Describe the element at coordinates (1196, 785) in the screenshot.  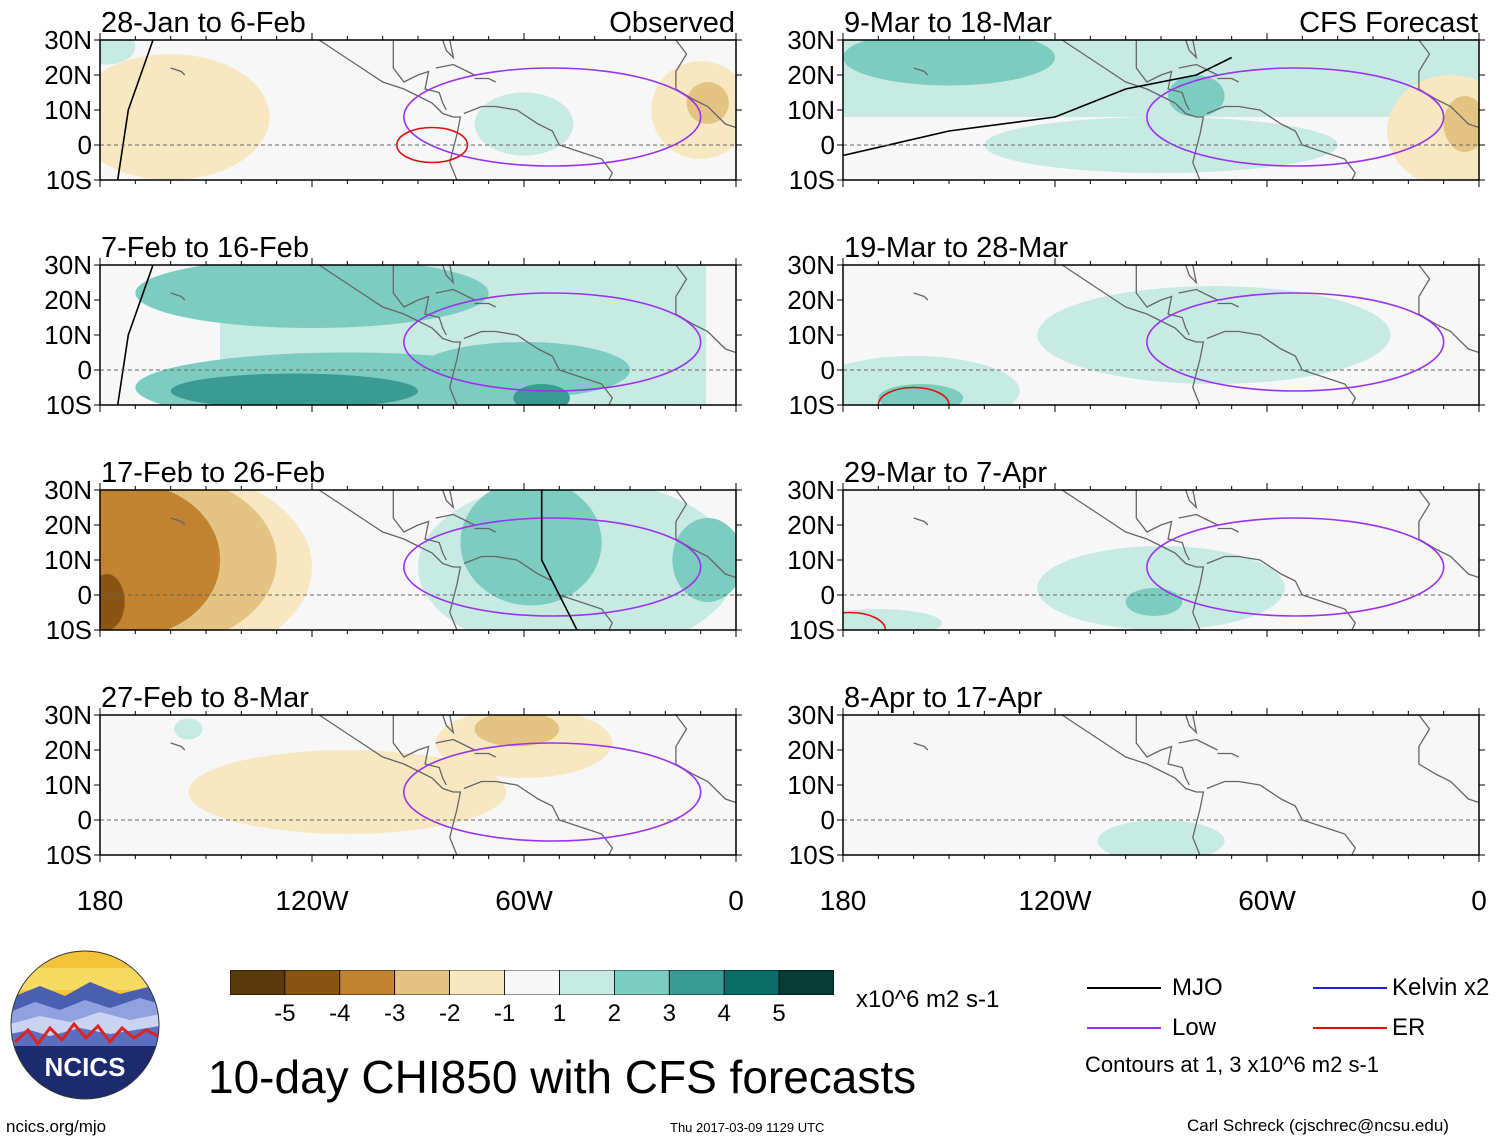
I see `anomaly-field` at that location.